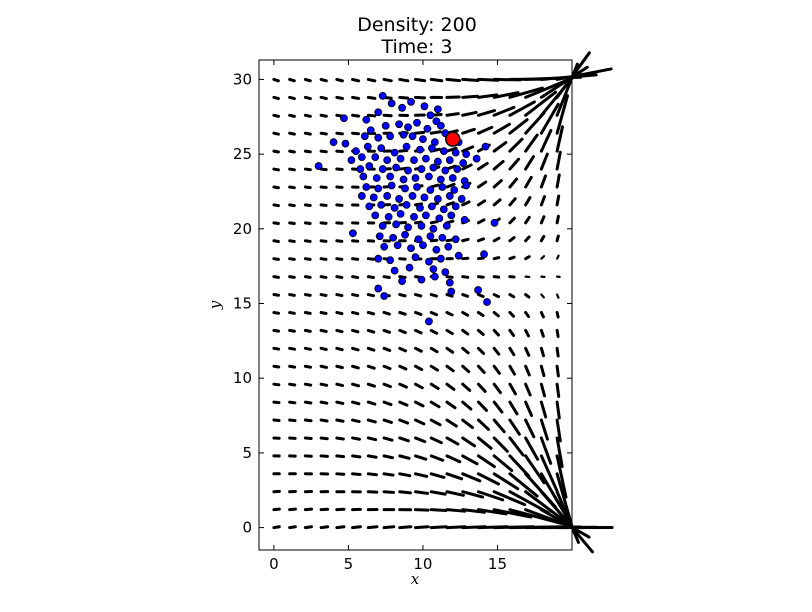 The image size is (812, 612). Describe the element at coordinates (417, 25) in the screenshot. I see `chart-title-line-1: Density: 200` at that location.